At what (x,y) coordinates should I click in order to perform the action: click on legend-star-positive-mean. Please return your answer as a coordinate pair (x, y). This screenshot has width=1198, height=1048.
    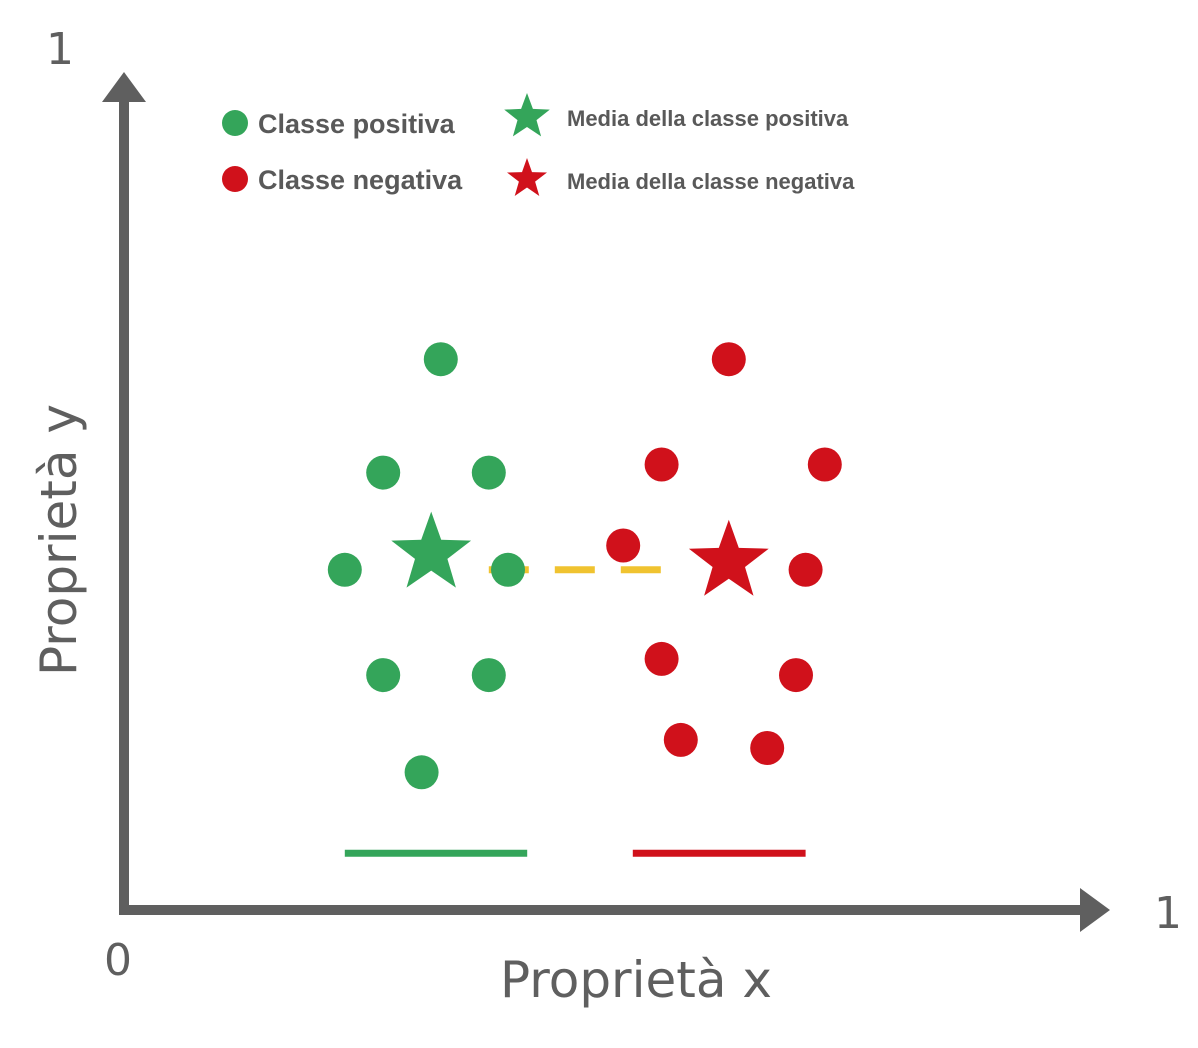
    Looking at the image, I should click on (527, 115).